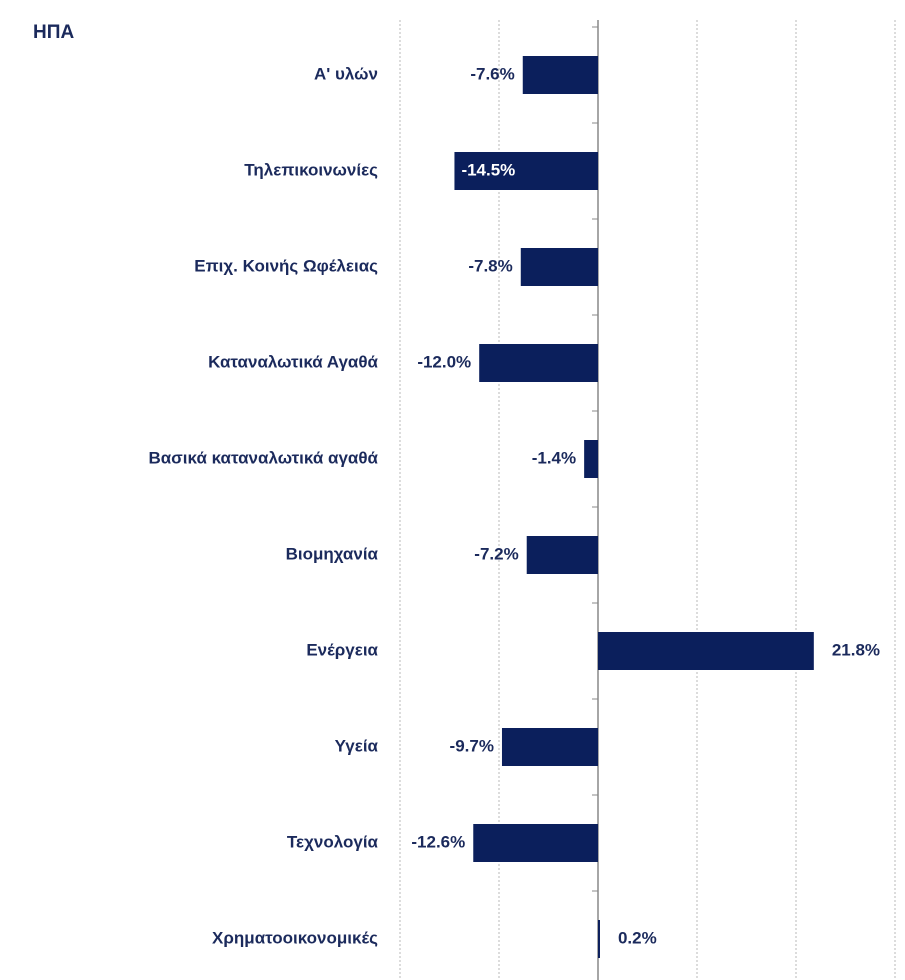 The image size is (905, 980). I want to click on value-label: -7.8%, so click(490, 265).